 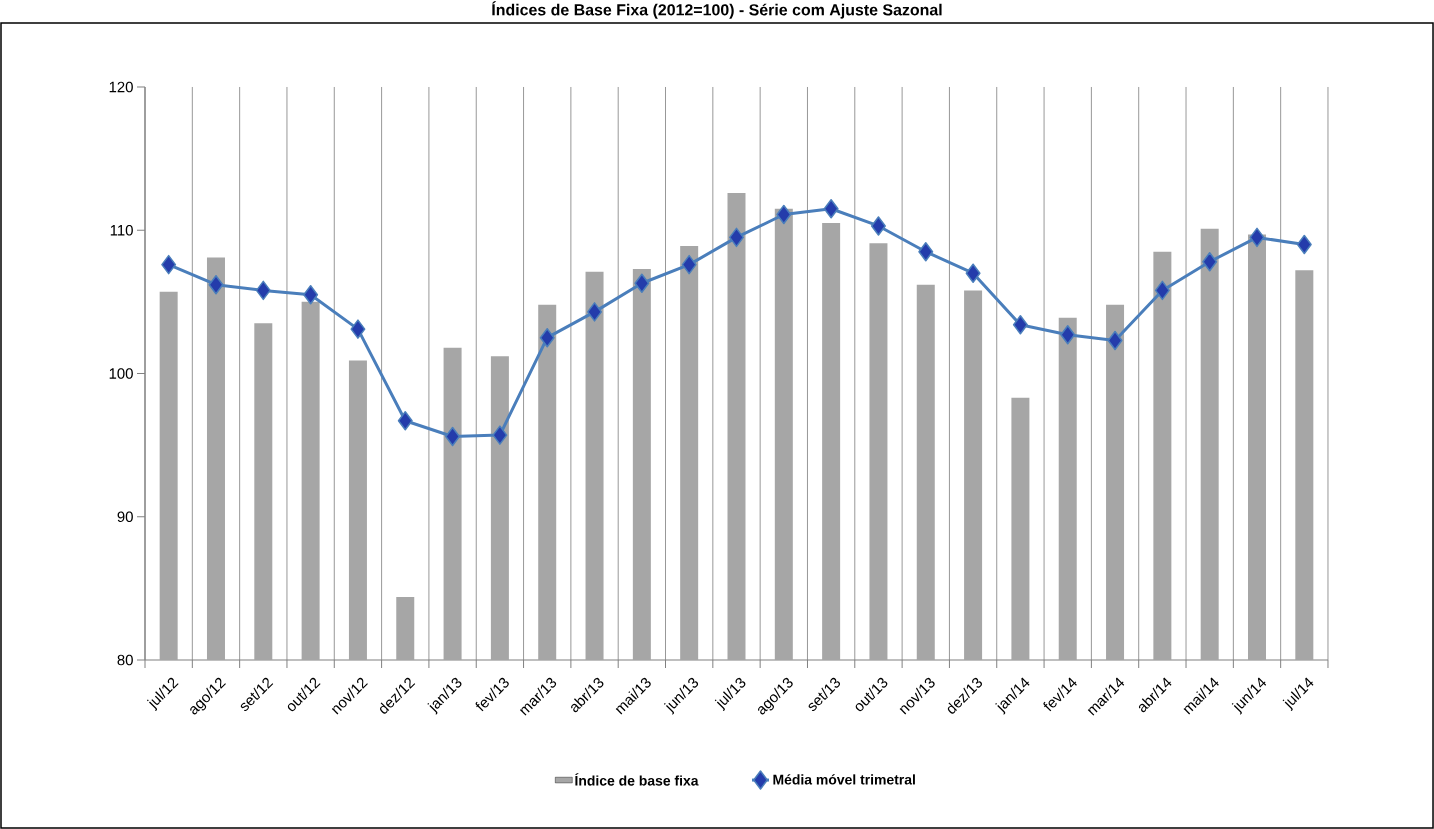 I want to click on legend-label: Média móvel trimetral, so click(x=844, y=779).